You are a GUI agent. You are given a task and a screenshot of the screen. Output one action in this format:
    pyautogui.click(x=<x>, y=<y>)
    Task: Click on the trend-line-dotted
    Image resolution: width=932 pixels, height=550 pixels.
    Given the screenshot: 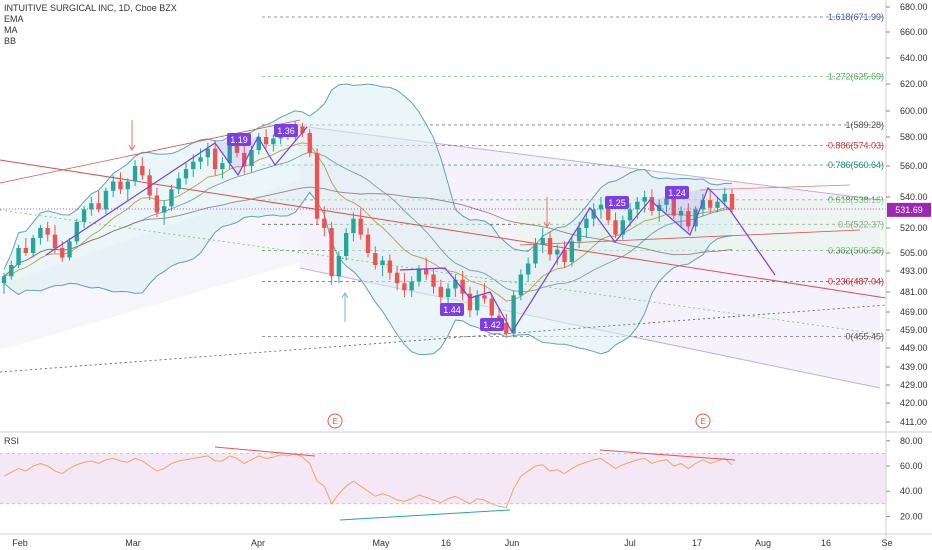 What is the action you would take?
    pyautogui.click(x=443, y=338)
    